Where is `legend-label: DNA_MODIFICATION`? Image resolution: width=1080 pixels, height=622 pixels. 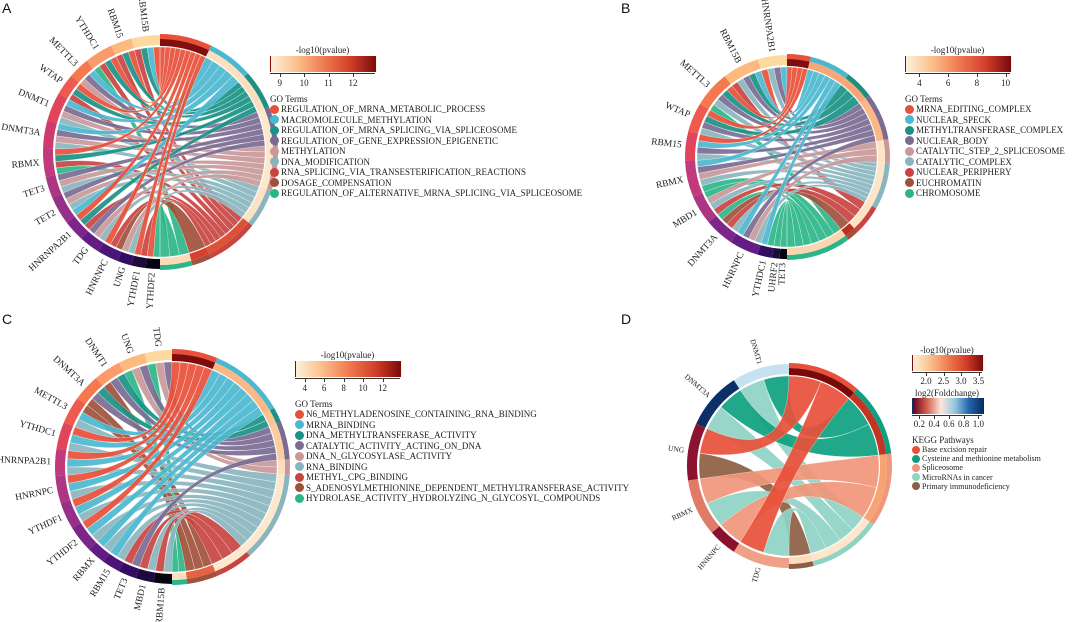
legend-label: DNA_MODIFICATION is located at coordinates (325, 161).